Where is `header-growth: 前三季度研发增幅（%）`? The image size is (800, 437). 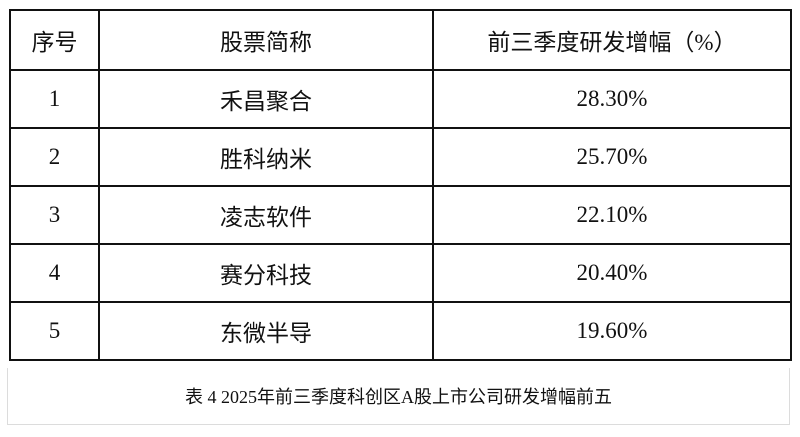 header-growth: 前三季度研发增幅（%） is located at coordinates (612, 40).